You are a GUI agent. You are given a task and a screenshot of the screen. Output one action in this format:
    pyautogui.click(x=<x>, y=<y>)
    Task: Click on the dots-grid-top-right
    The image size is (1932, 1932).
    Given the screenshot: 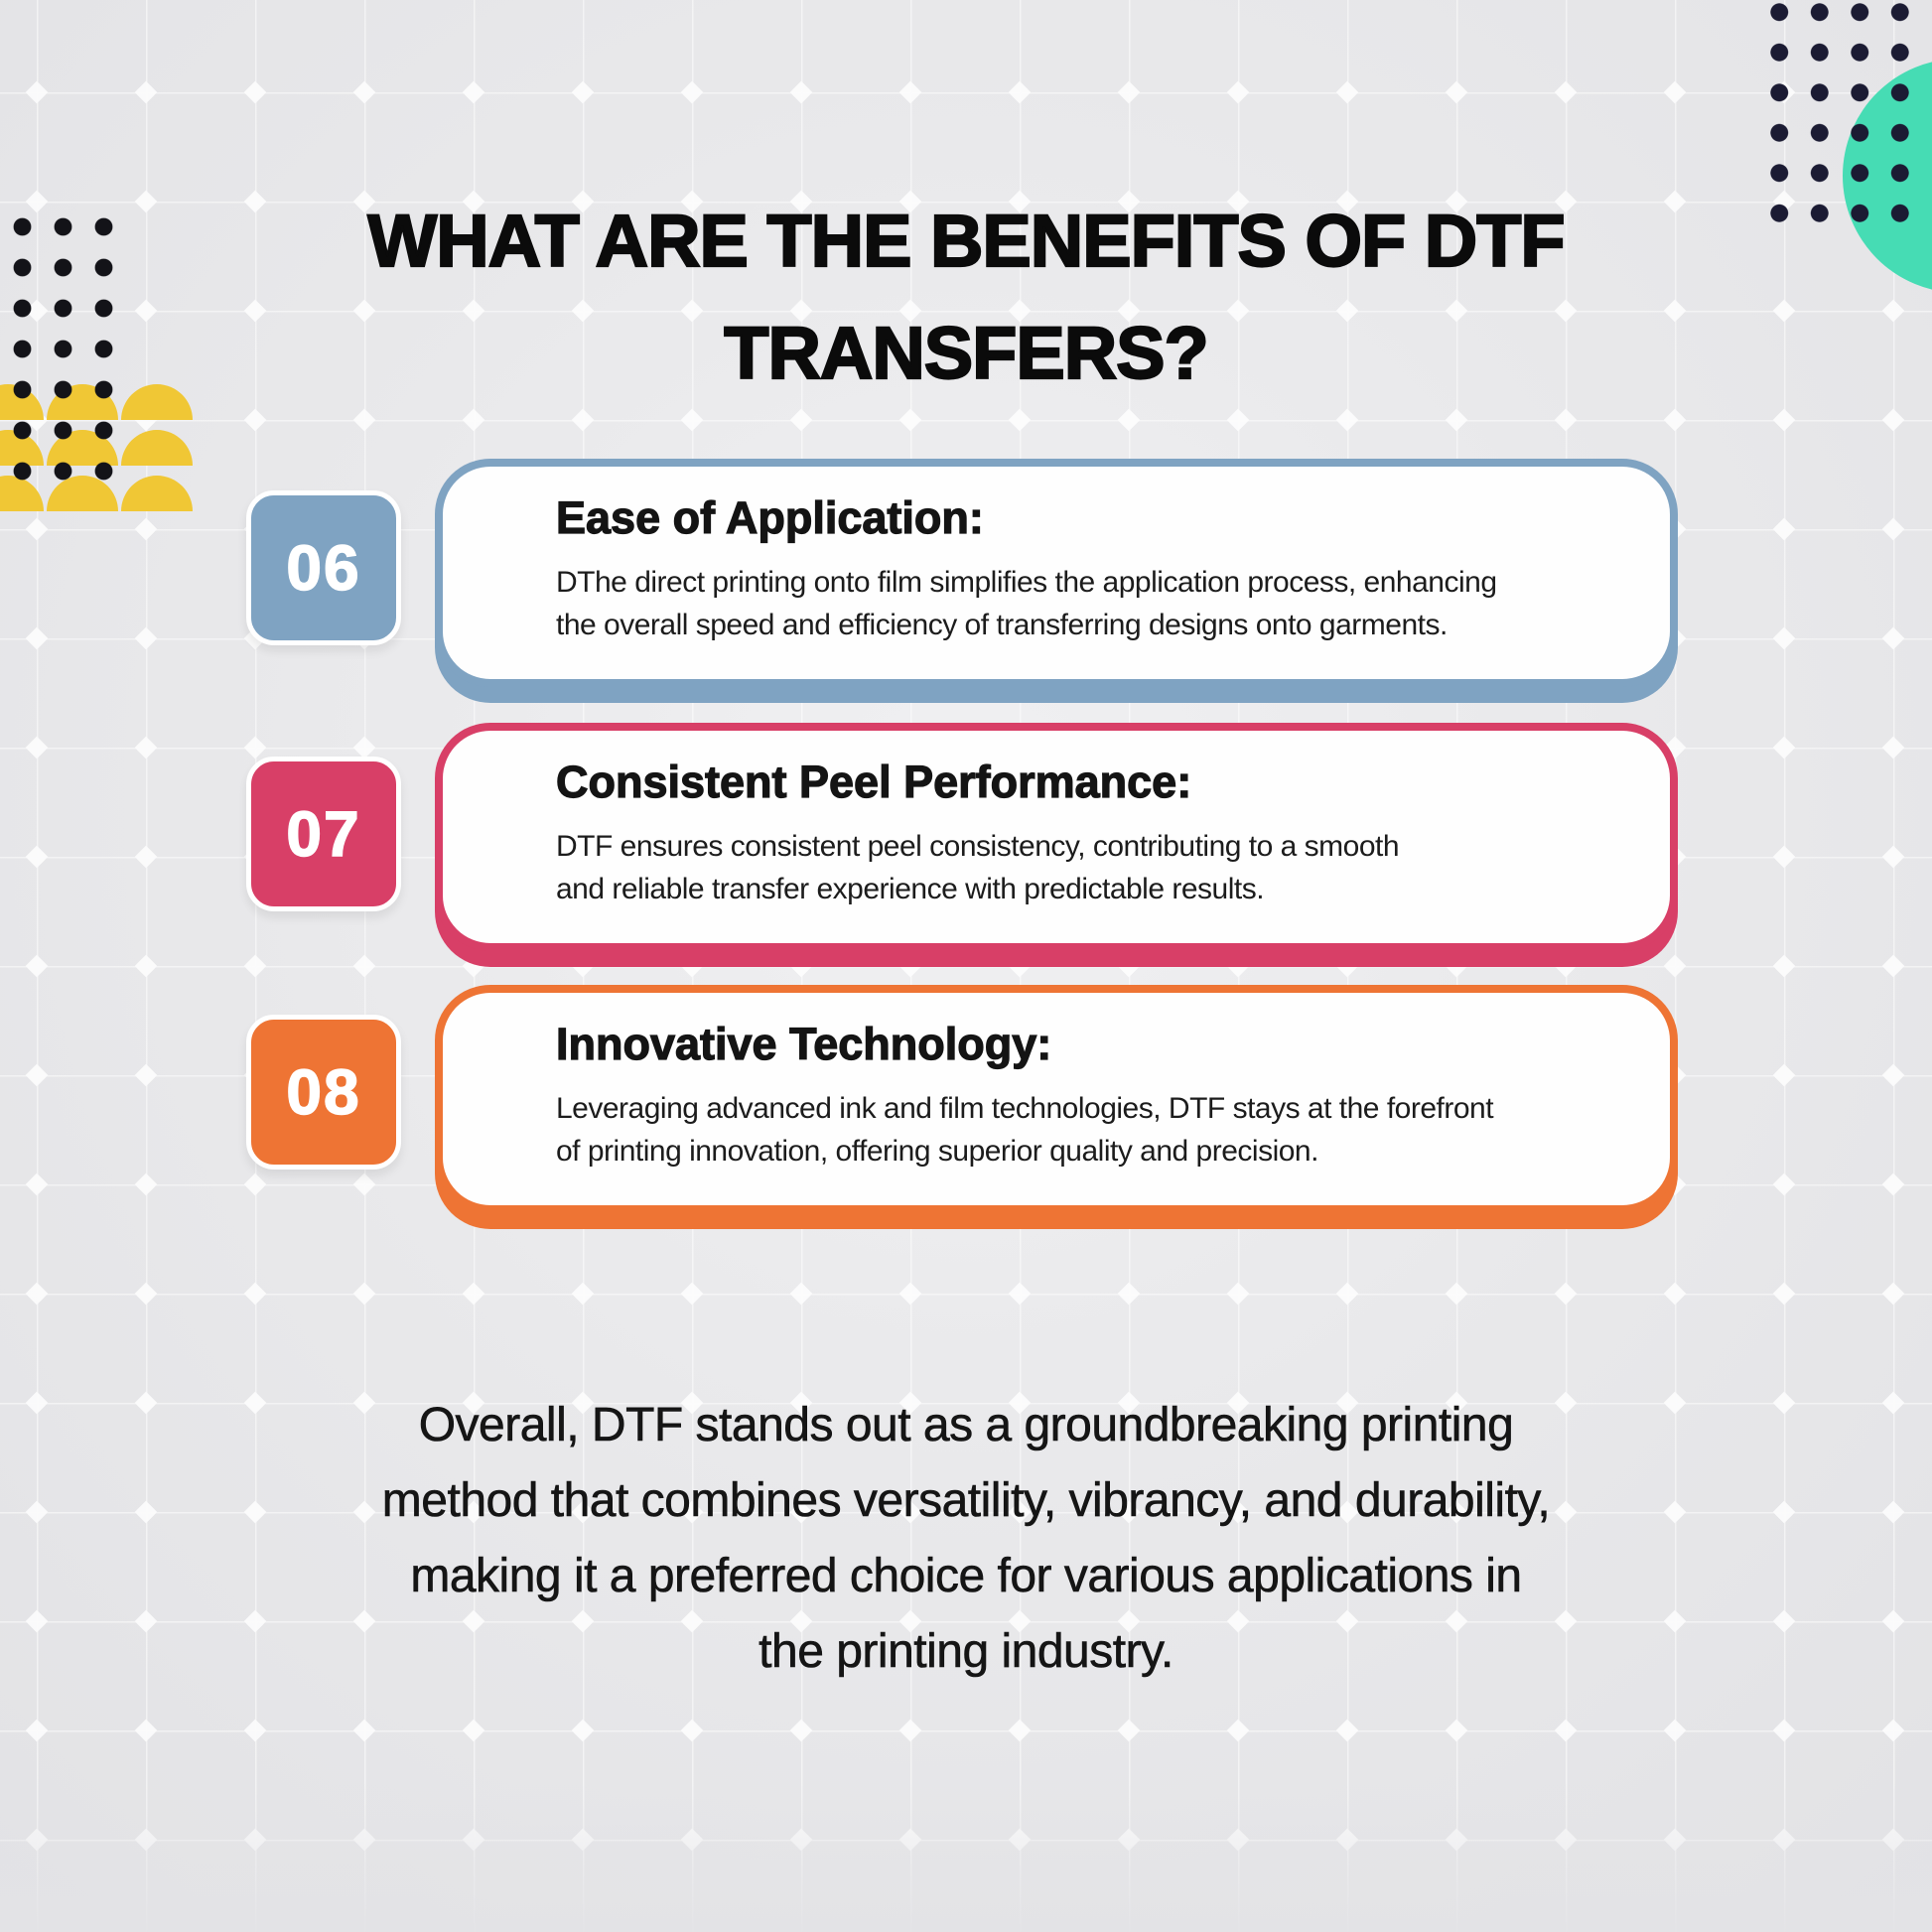 What is the action you would take?
    pyautogui.click(x=1839, y=117)
    